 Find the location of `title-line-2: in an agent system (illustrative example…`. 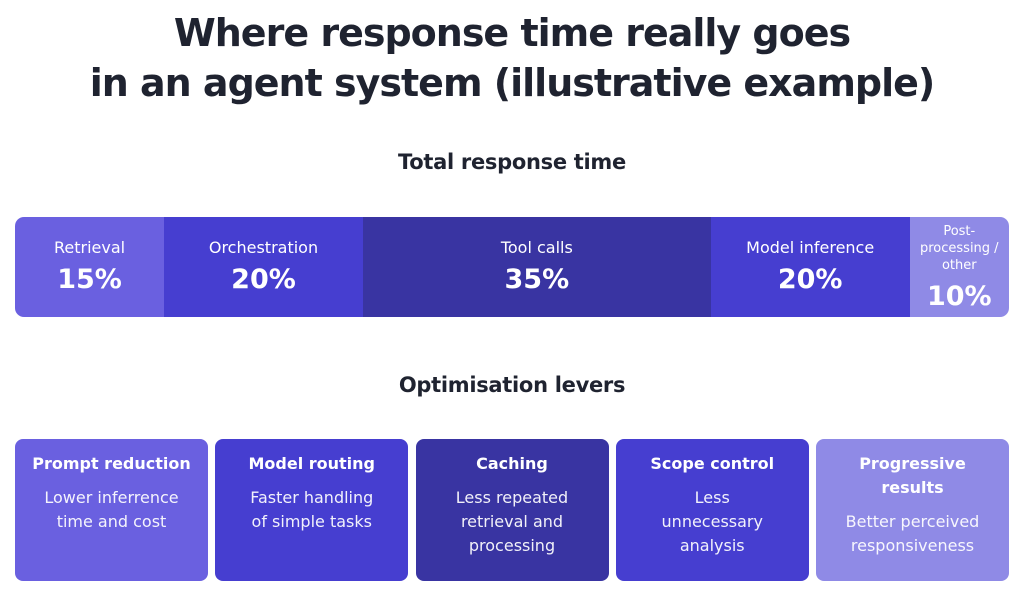

title-line-2: in an agent system (illustrative example… is located at coordinates (512, 83).